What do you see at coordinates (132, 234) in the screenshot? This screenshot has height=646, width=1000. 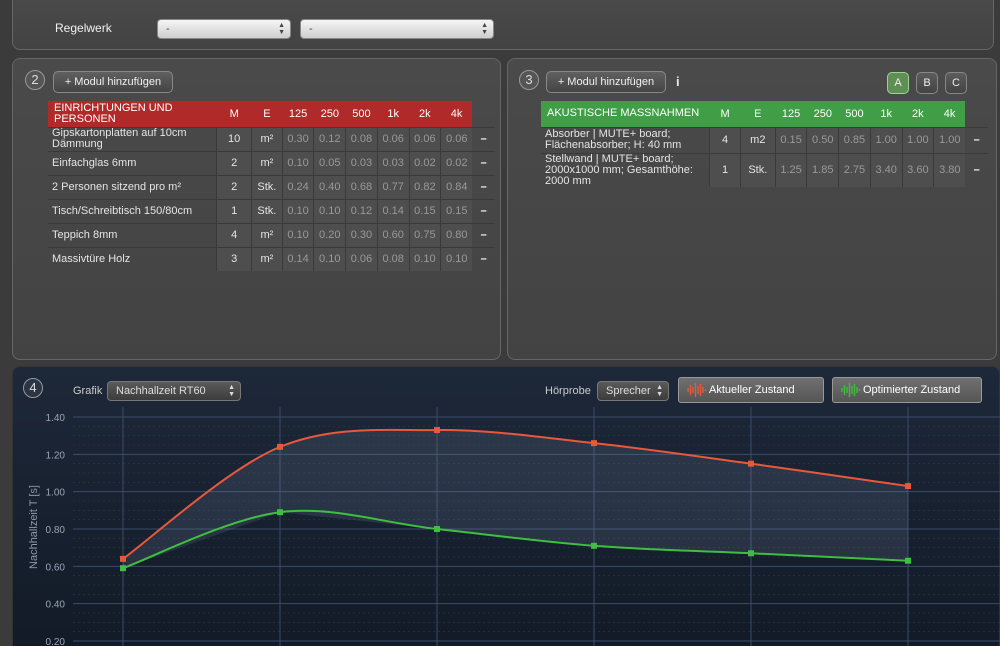 I see `row-name: Teppich 8mm` at bounding box center [132, 234].